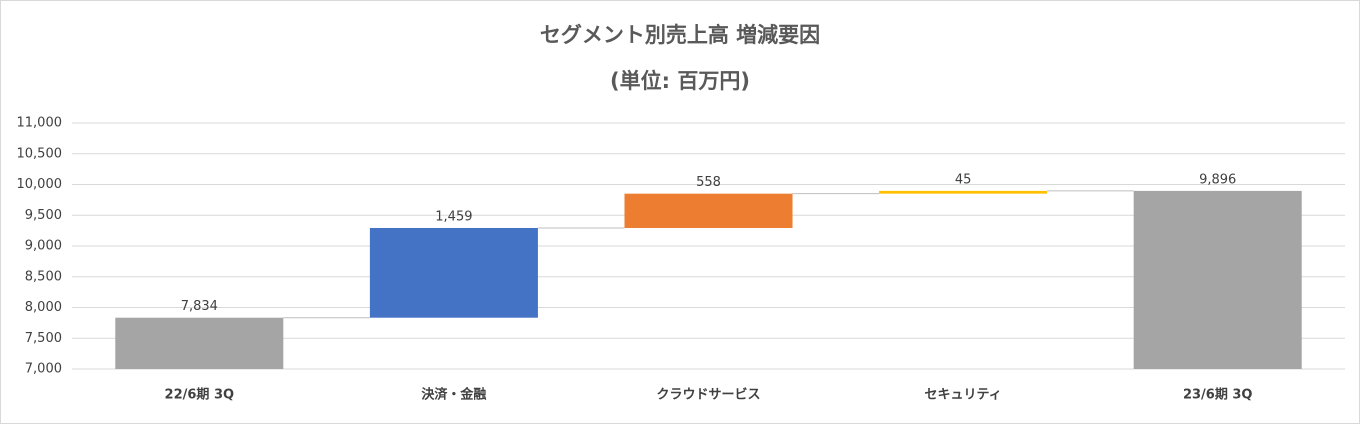  What do you see at coordinates (962, 395) in the screenshot?
I see `x-tick-label: セキュリティ` at bounding box center [962, 395].